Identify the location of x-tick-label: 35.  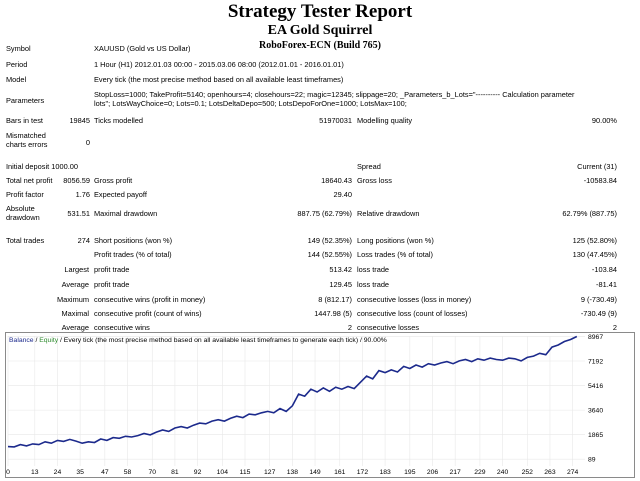
(80, 472).